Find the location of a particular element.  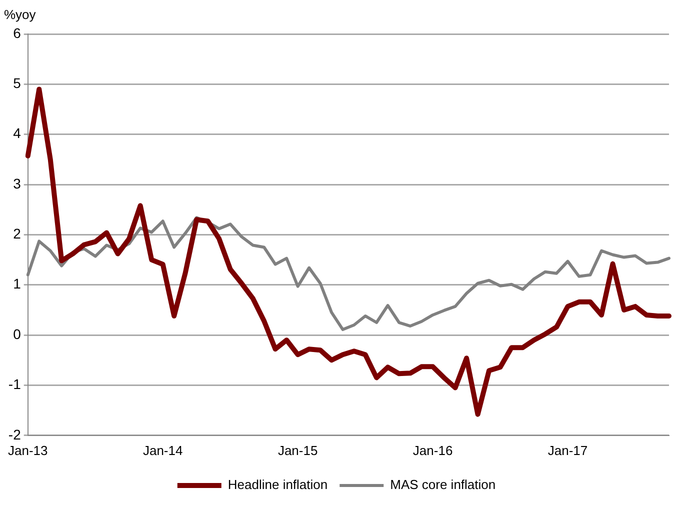

y-tick-label: 1 is located at coordinates (17, 284).